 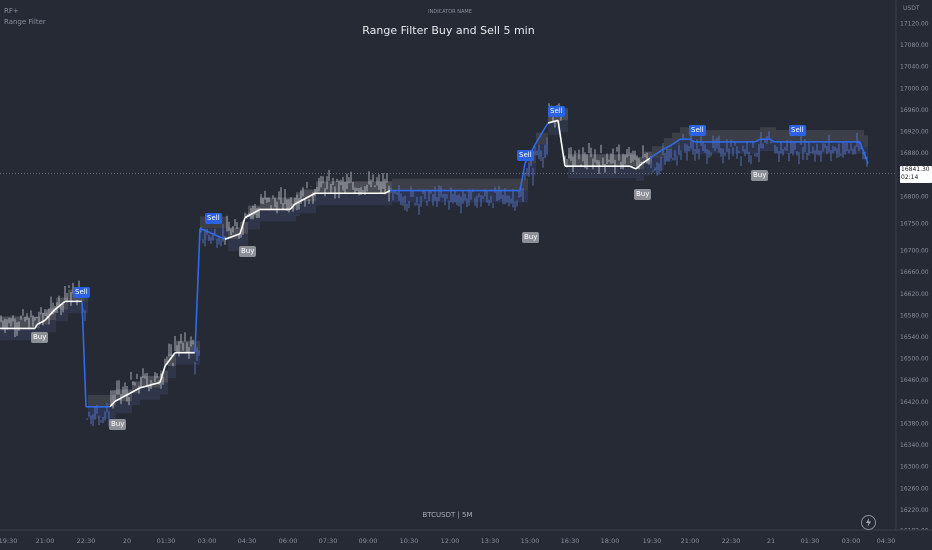 What do you see at coordinates (448, 30) in the screenshot?
I see `chart-title: Range Filter Buy and Sell 5 min` at bounding box center [448, 30].